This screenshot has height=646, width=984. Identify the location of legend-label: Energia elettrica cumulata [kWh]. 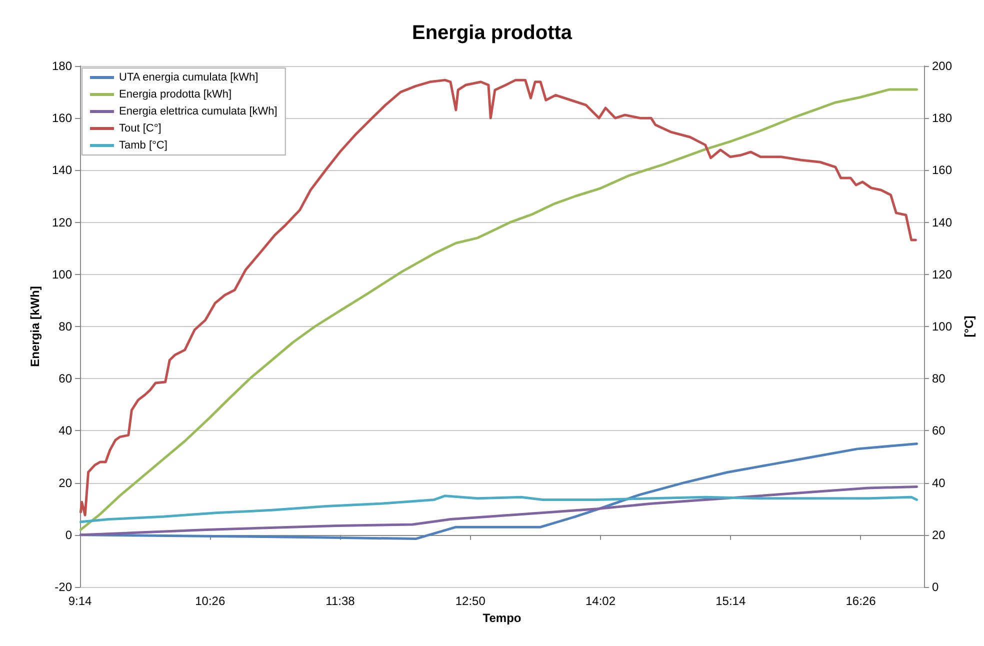
(198, 112).